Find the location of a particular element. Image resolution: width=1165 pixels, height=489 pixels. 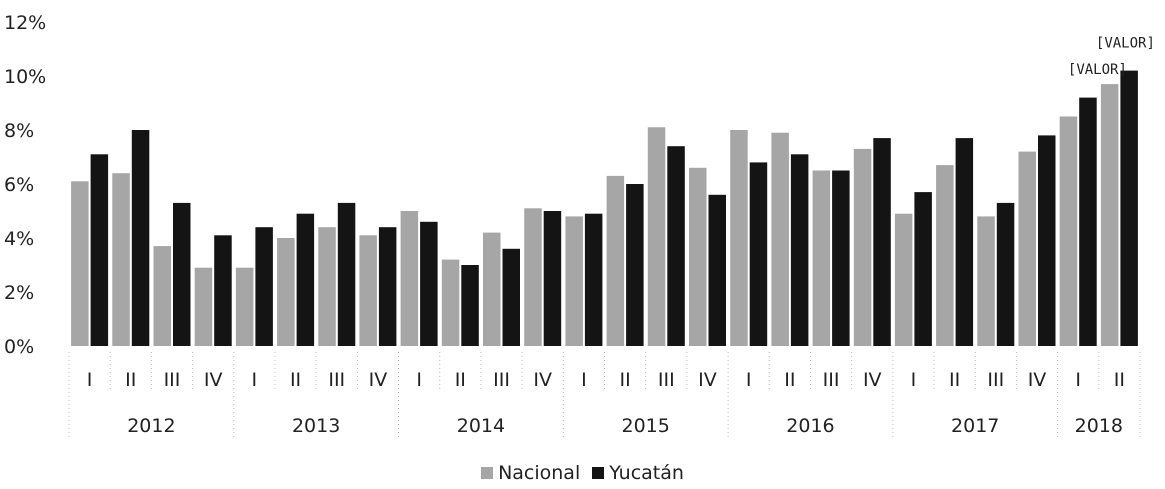

legend-item-yucatan: Yucatán is located at coordinates (638, 473).